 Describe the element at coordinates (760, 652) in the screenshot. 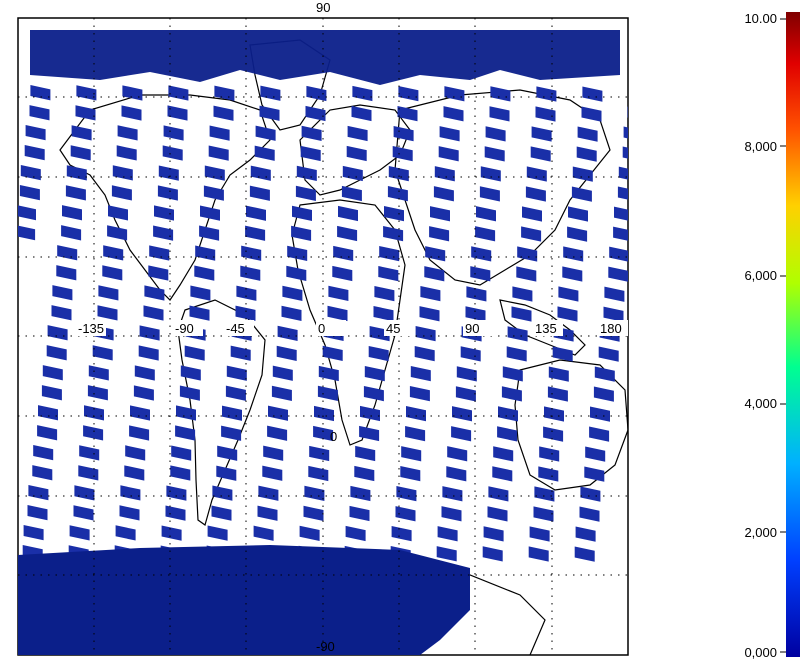

I see `colorbar-label-min: 0,000` at that location.